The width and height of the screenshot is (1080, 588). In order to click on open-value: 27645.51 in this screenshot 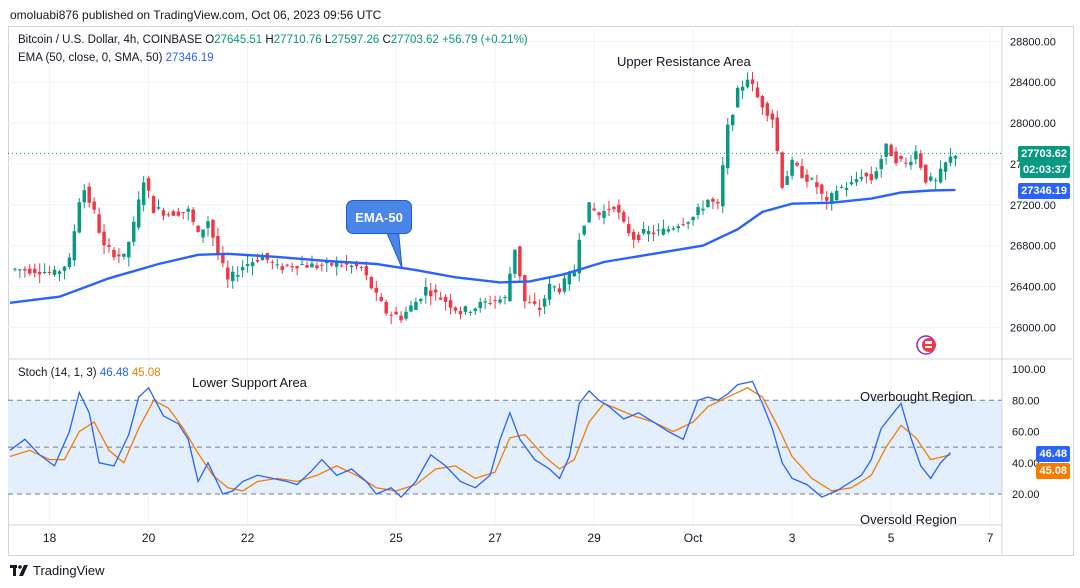, I will do `click(238, 40)`.